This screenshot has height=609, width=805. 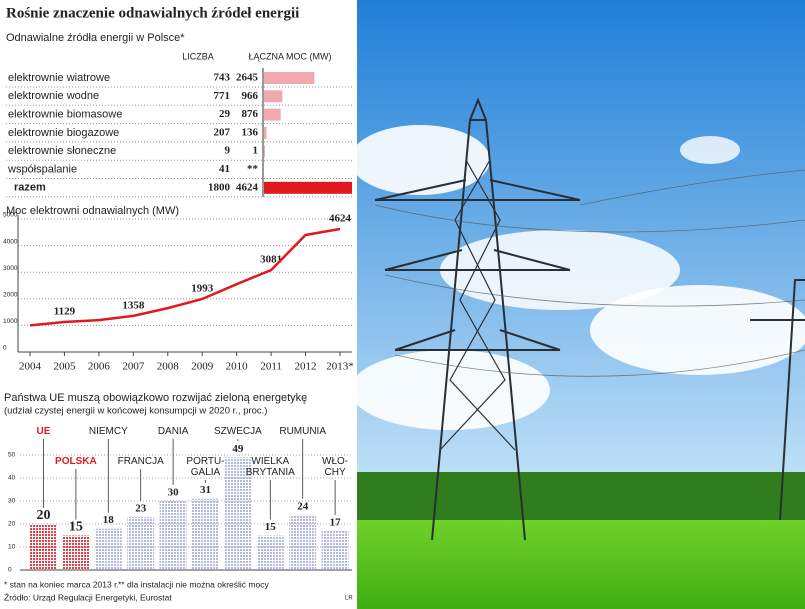 I want to click on category-label: NIEMCY, so click(x=108, y=431).